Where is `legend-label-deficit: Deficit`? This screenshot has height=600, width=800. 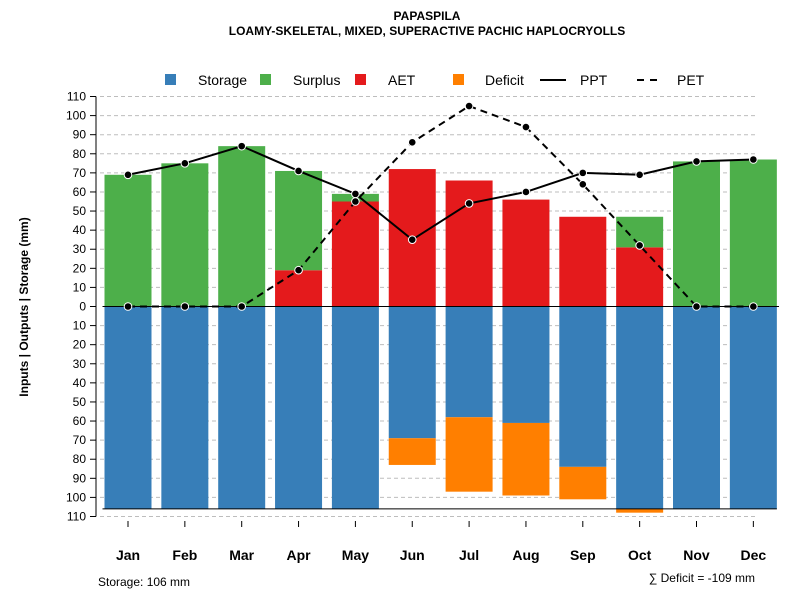
legend-label-deficit: Deficit is located at coordinates (504, 80).